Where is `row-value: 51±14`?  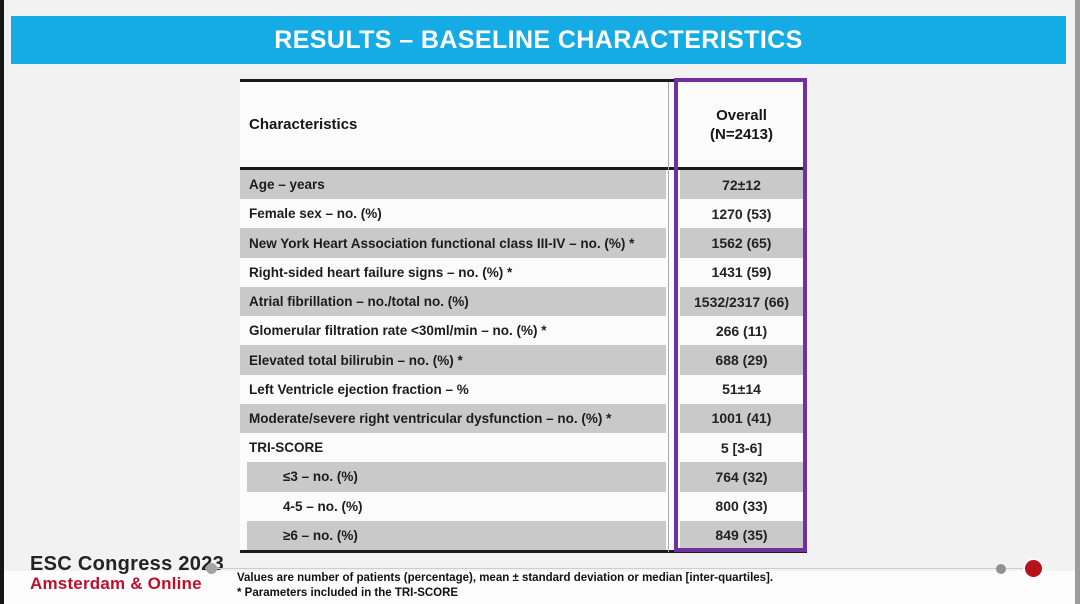
row-value: 51±14 is located at coordinates (741, 389).